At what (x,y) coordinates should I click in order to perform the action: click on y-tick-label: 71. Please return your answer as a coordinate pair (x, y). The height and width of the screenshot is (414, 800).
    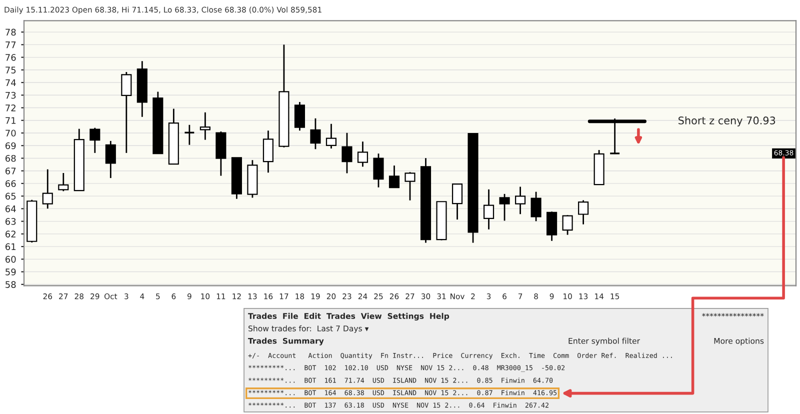
    Looking at the image, I should click on (11, 120).